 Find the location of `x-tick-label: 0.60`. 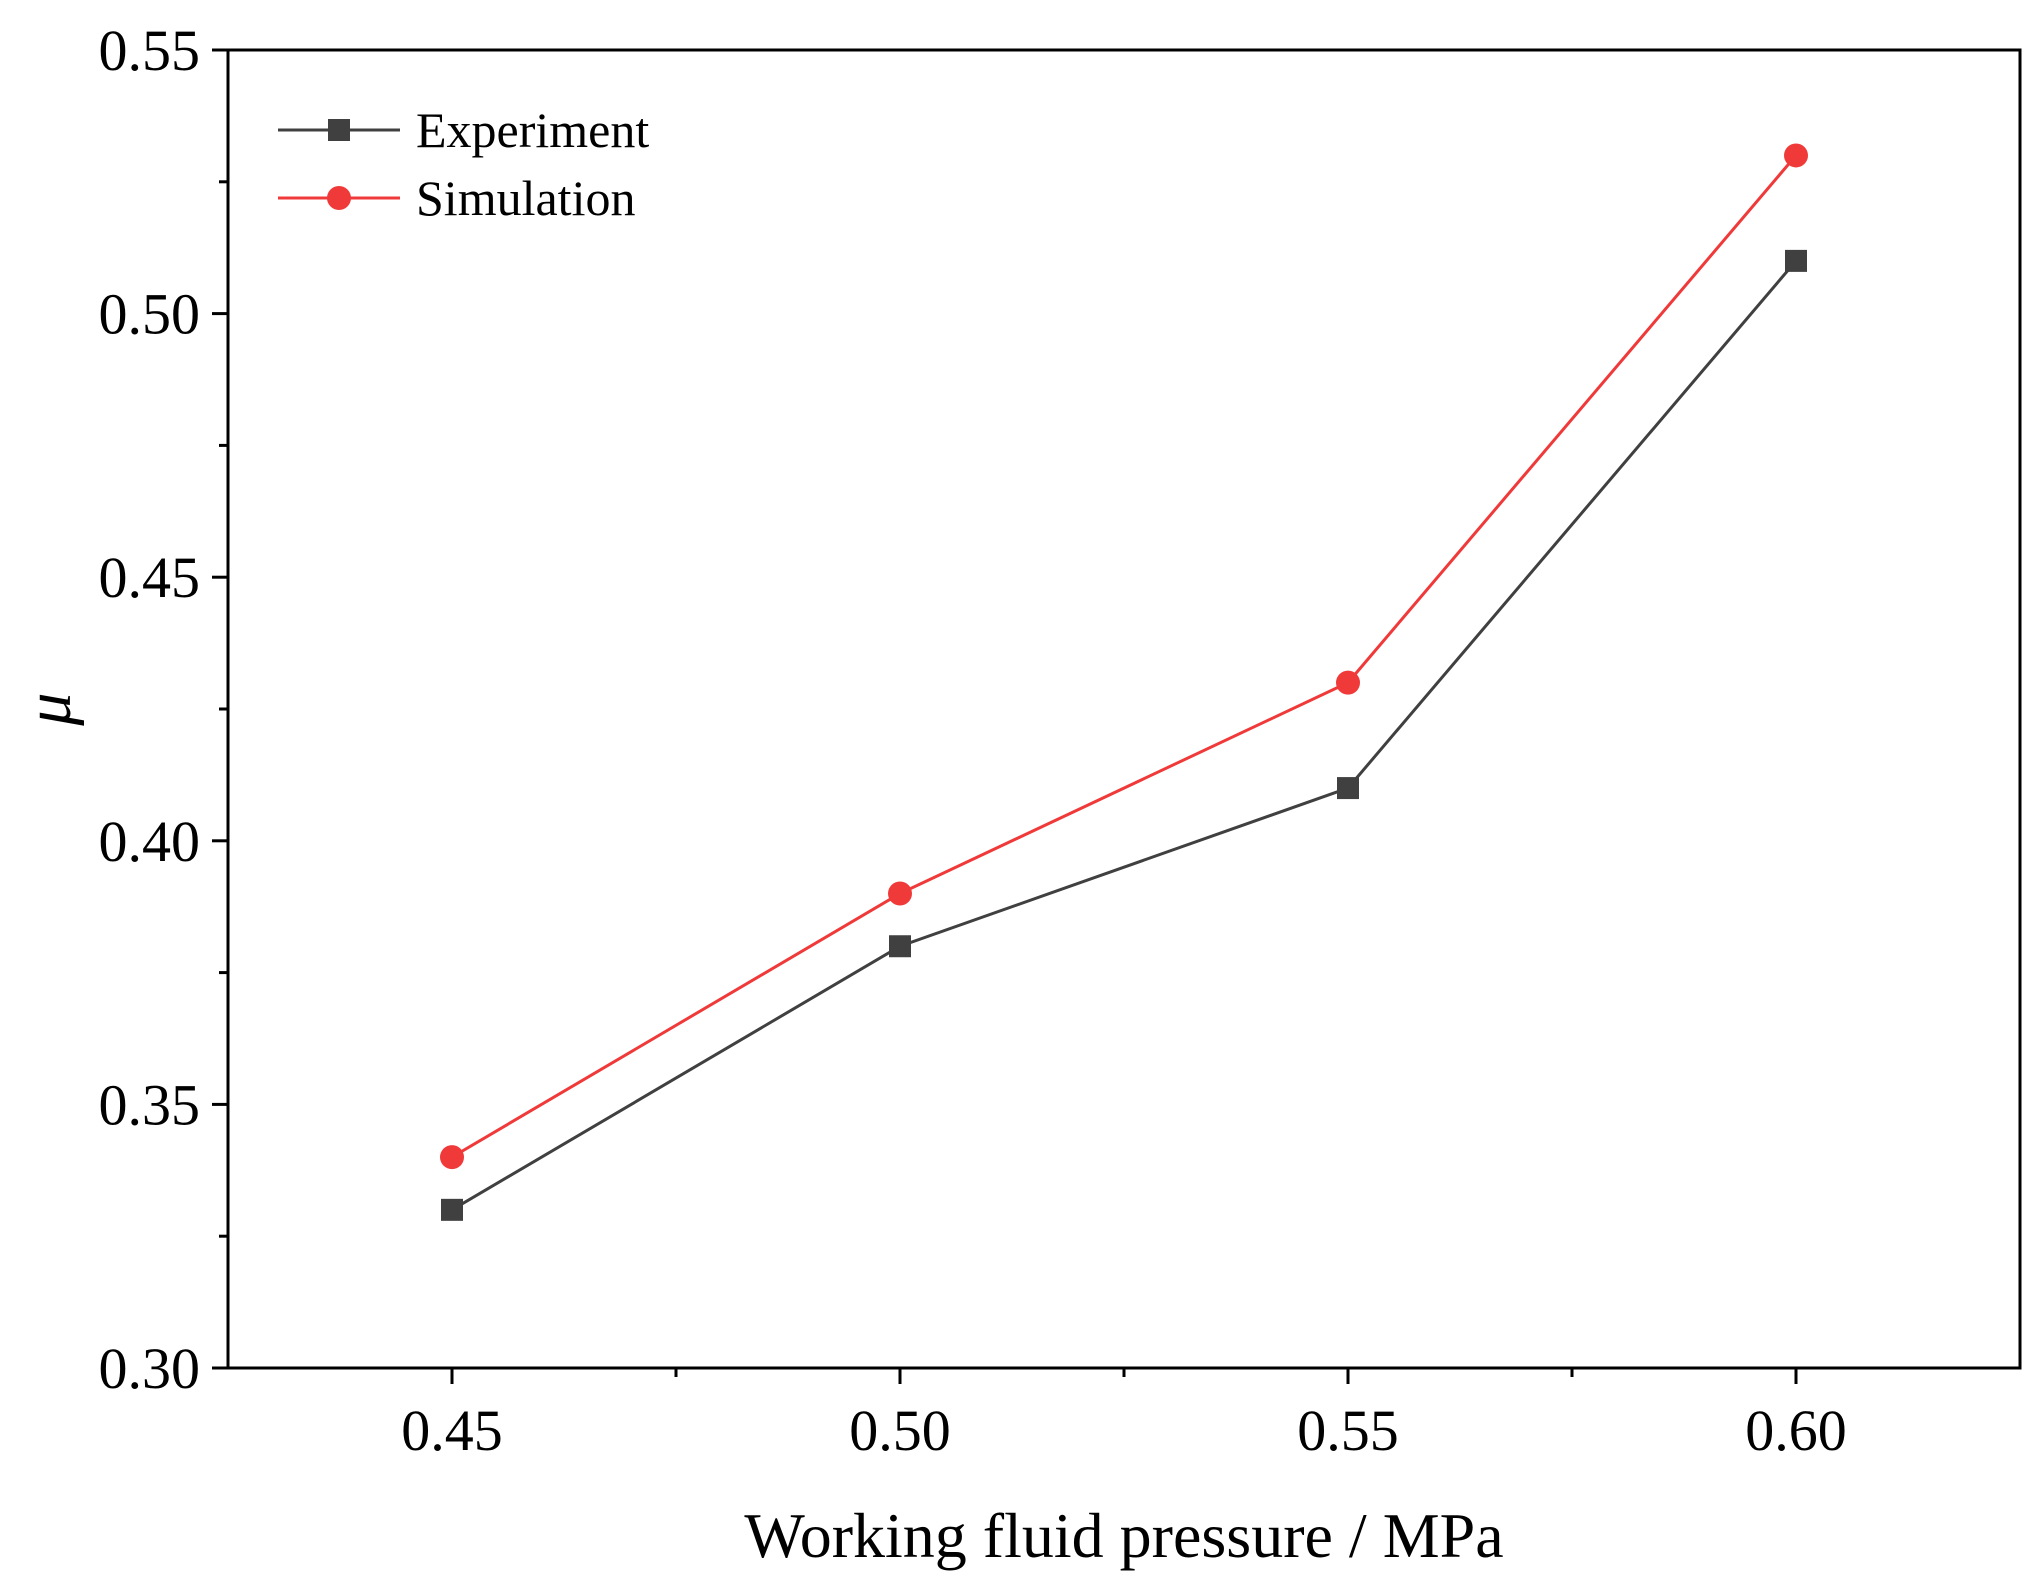

x-tick-label: 0.60 is located at coordinates (1796, 1430).